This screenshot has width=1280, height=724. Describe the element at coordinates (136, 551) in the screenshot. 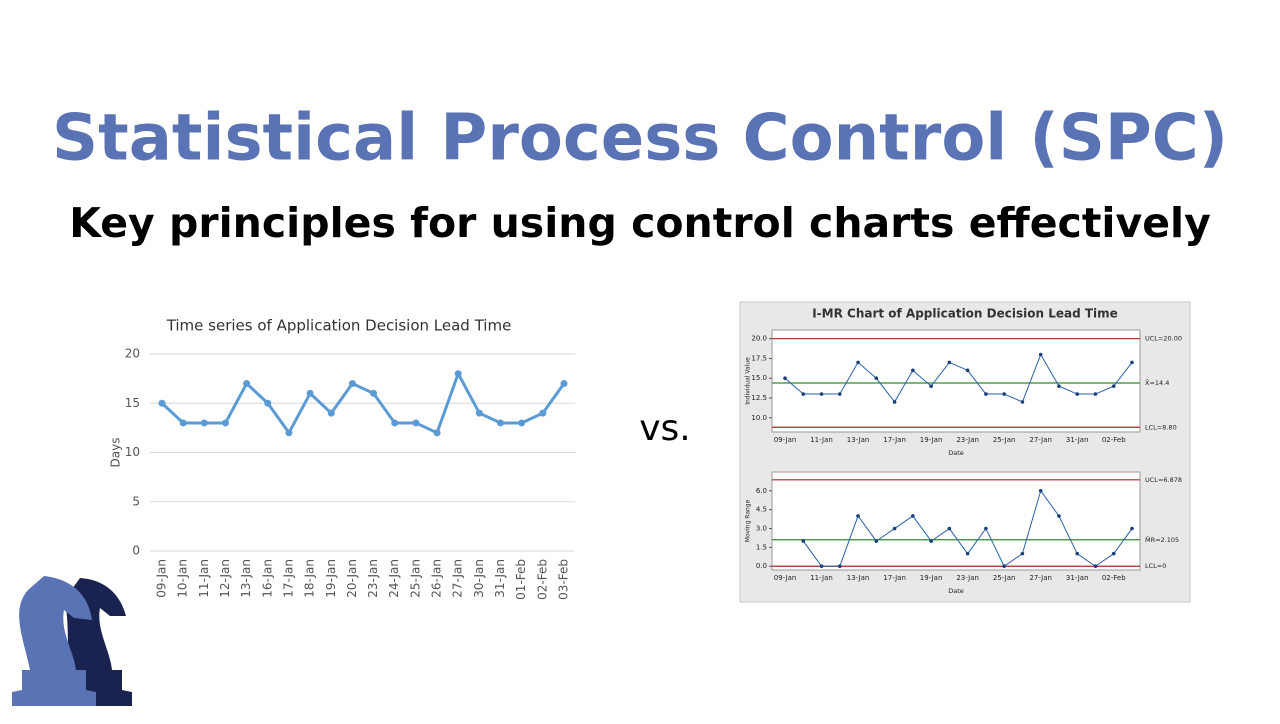

I see `y-tick-label: 0` at that location.